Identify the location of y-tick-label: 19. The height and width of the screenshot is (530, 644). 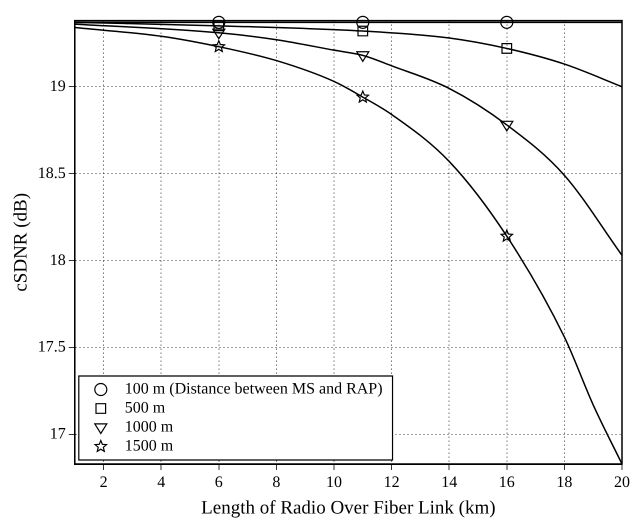
(58, 86).